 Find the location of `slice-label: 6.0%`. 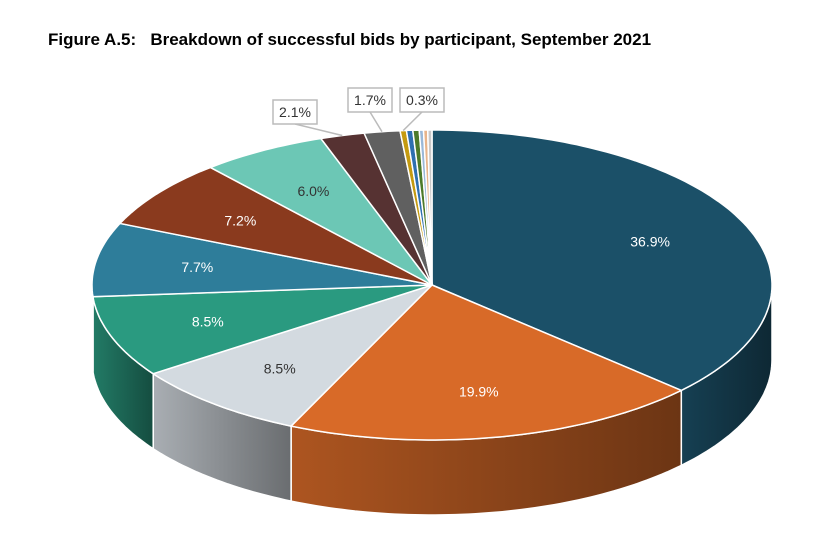

slice-label: 6.0% is located at coordinates (313, 191).